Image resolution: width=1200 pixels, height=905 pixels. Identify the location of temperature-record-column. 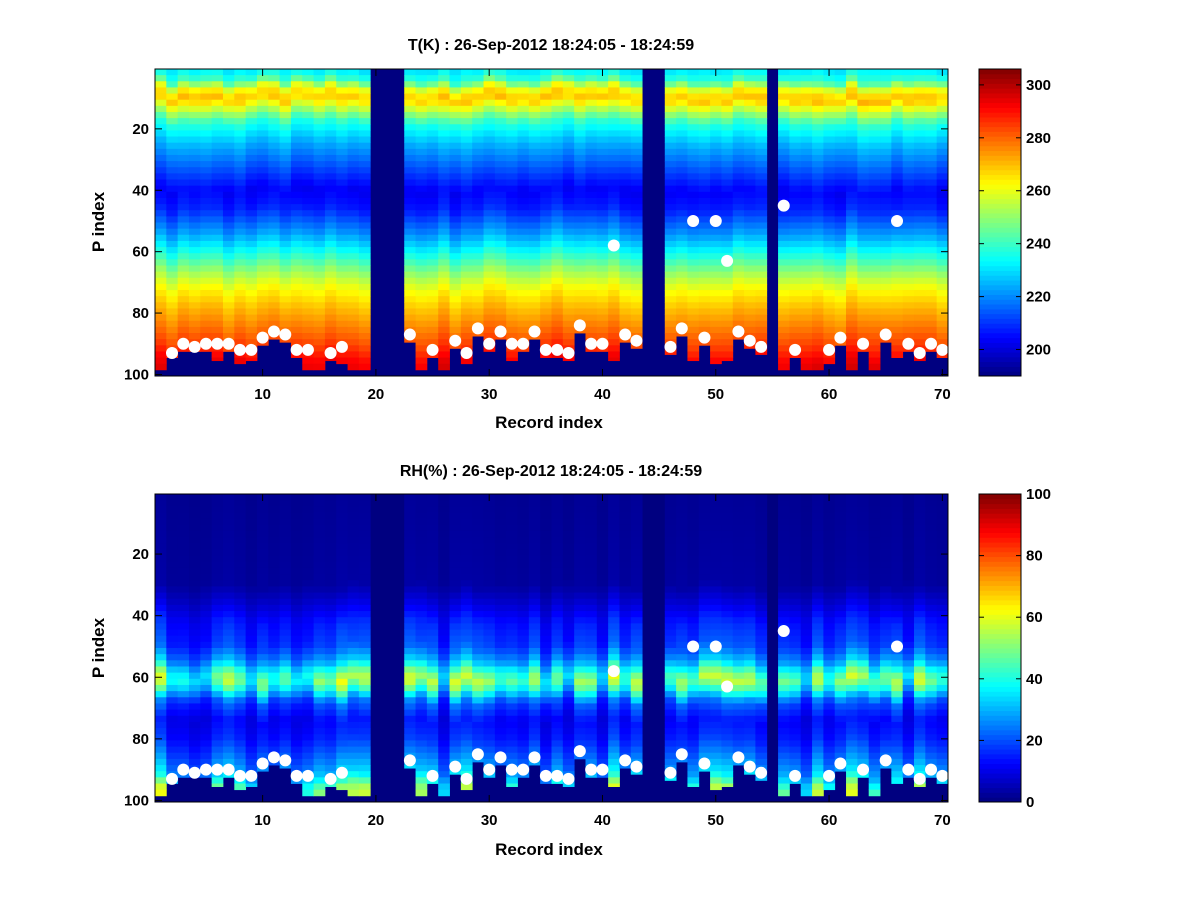
(546, 213).